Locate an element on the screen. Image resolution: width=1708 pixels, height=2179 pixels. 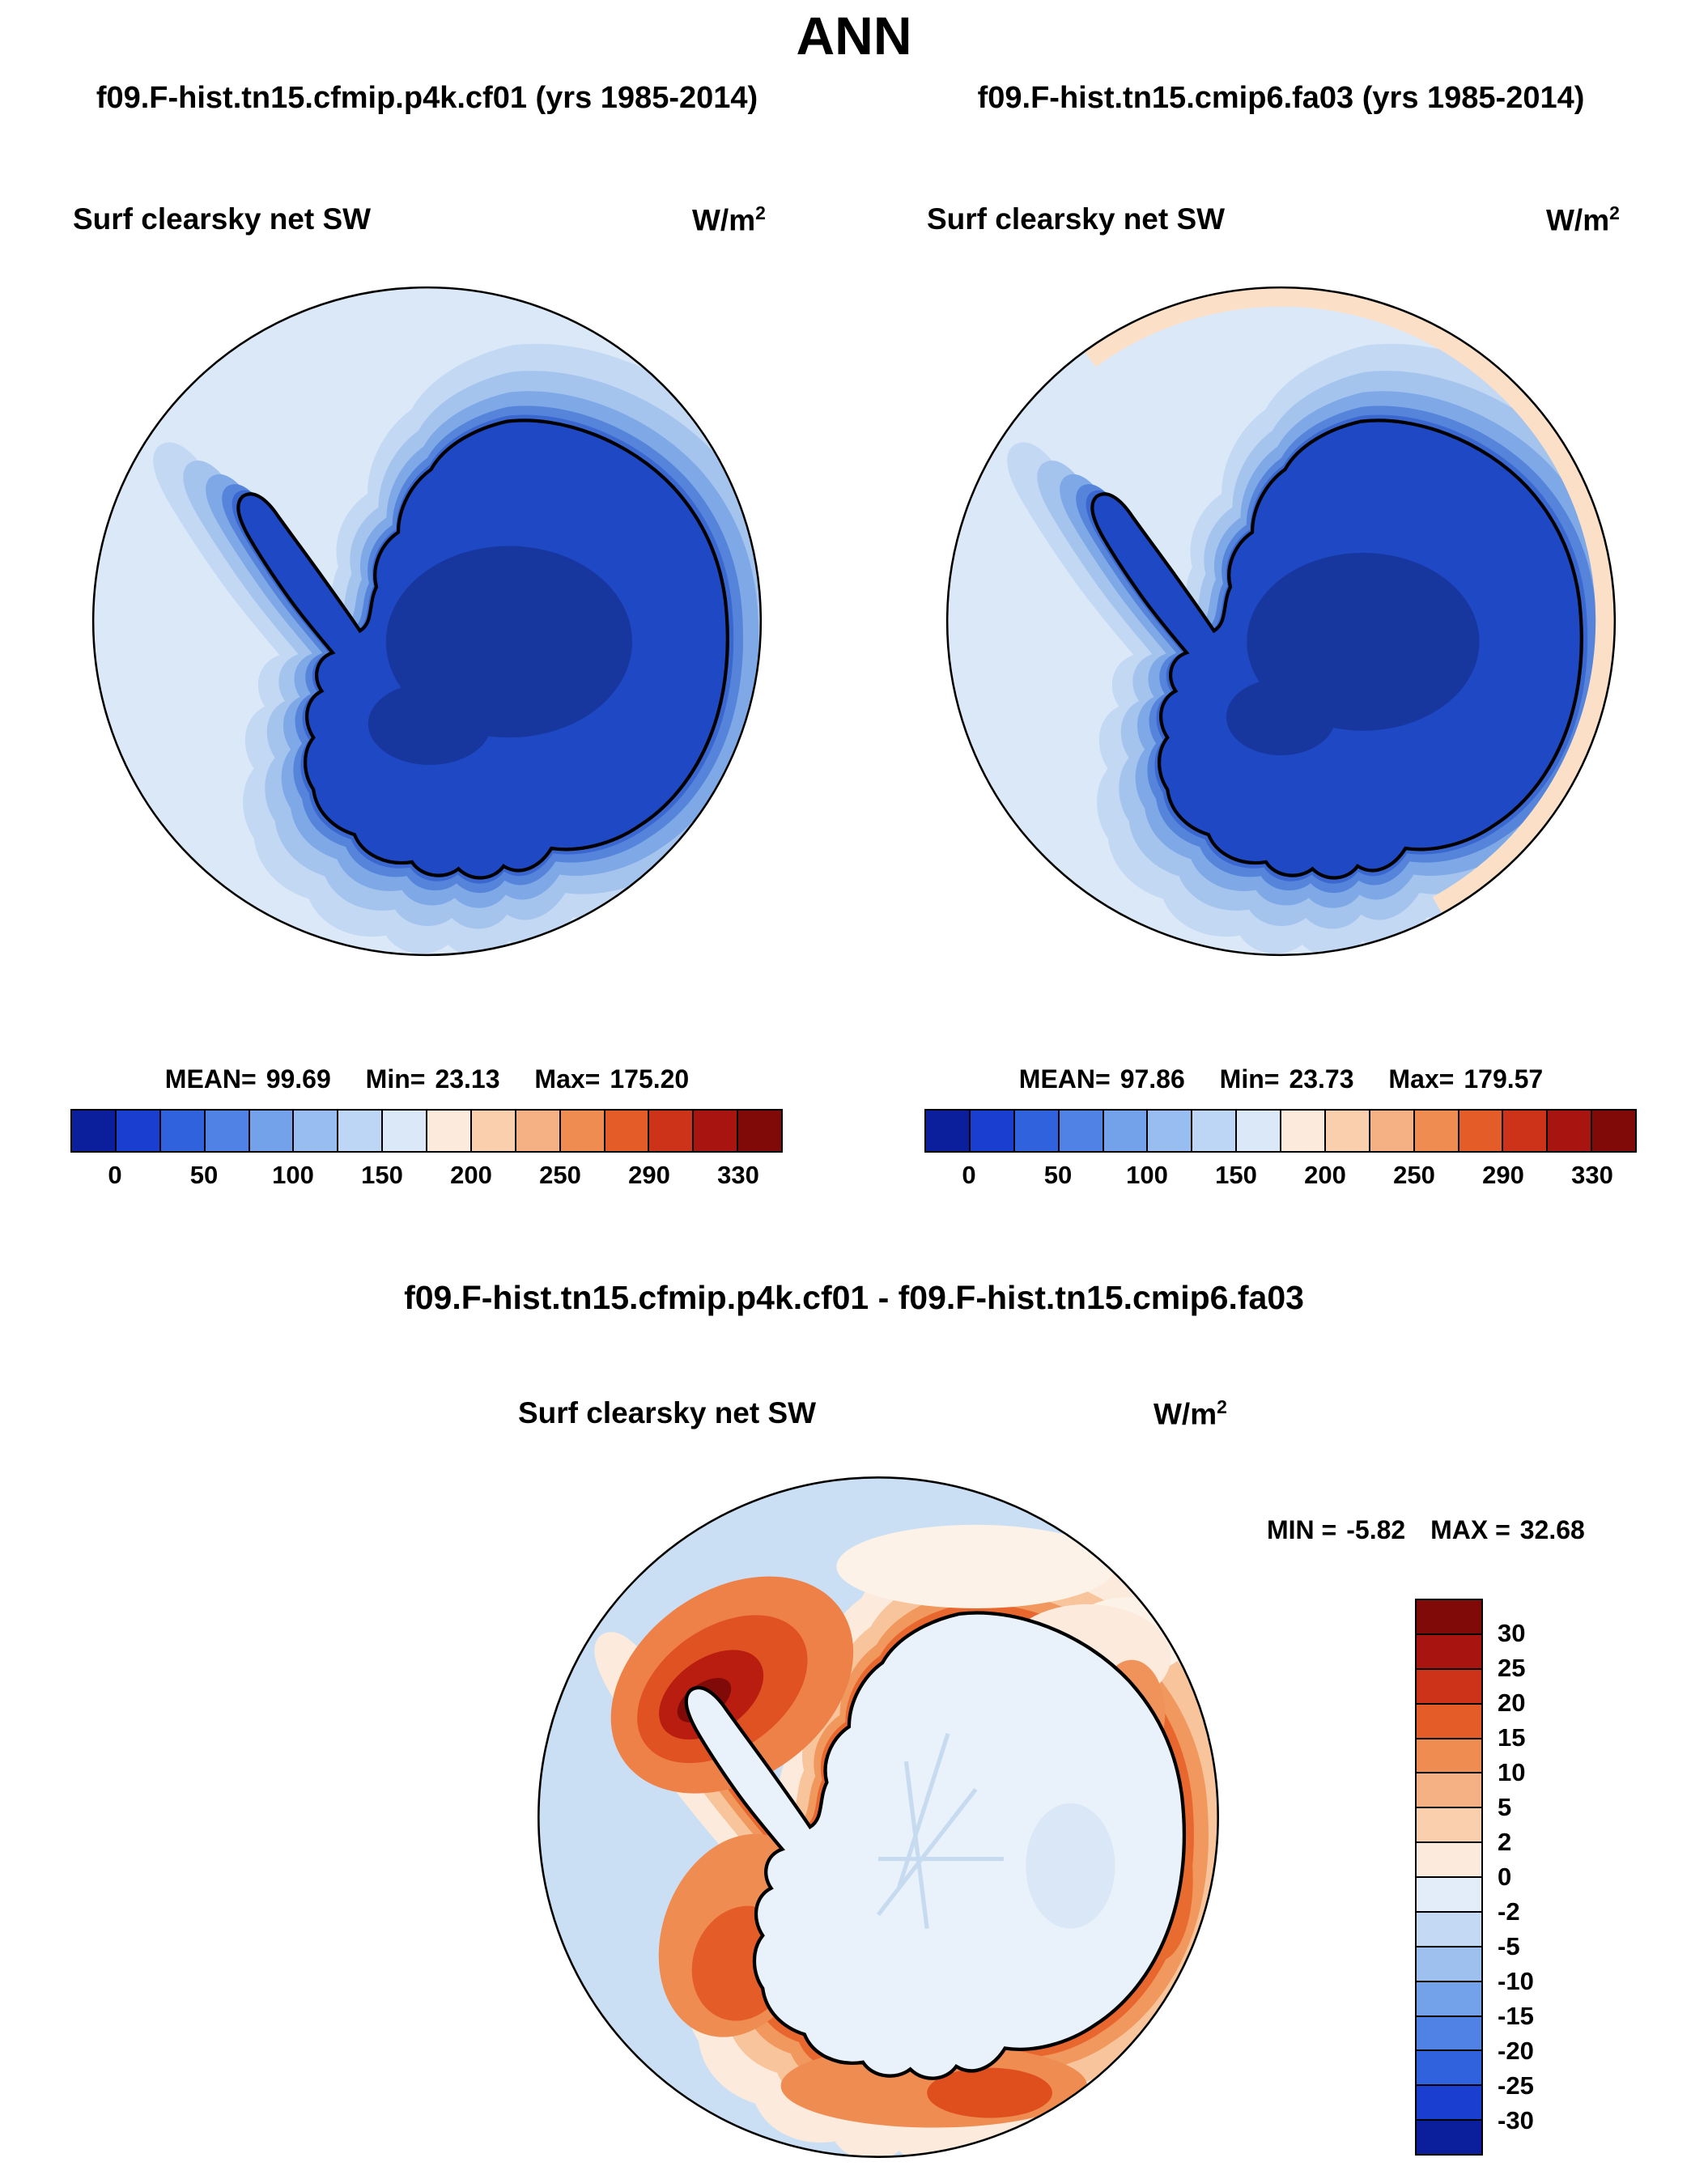
continent-interior-negative-patch is located at coordinates (1070, 1866).